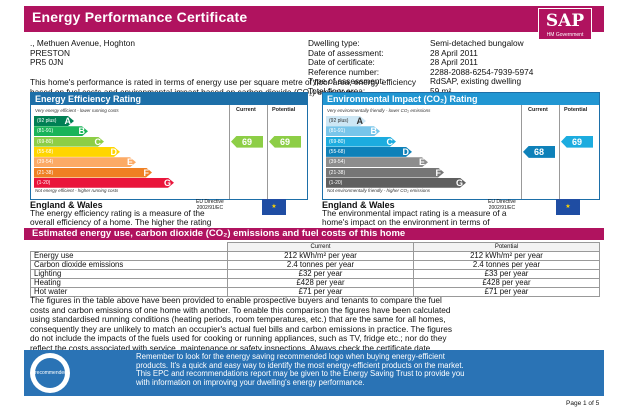  I want to click on address-line: ., Methuen Avenue, Hoghton, so click(83, 43).